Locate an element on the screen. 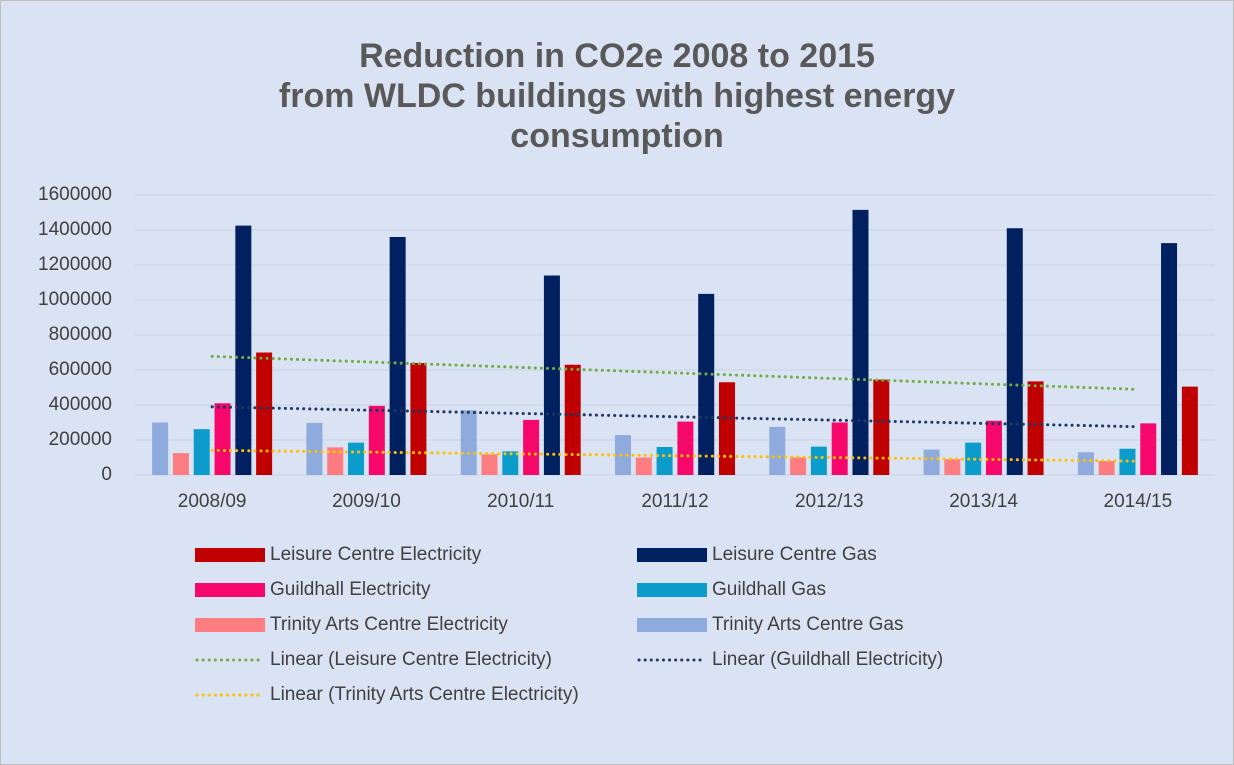 Image resolution: width=1234 pixels, height=765 pixels. x-tick-label: 2009/10 is located at coordinates (366, 501).